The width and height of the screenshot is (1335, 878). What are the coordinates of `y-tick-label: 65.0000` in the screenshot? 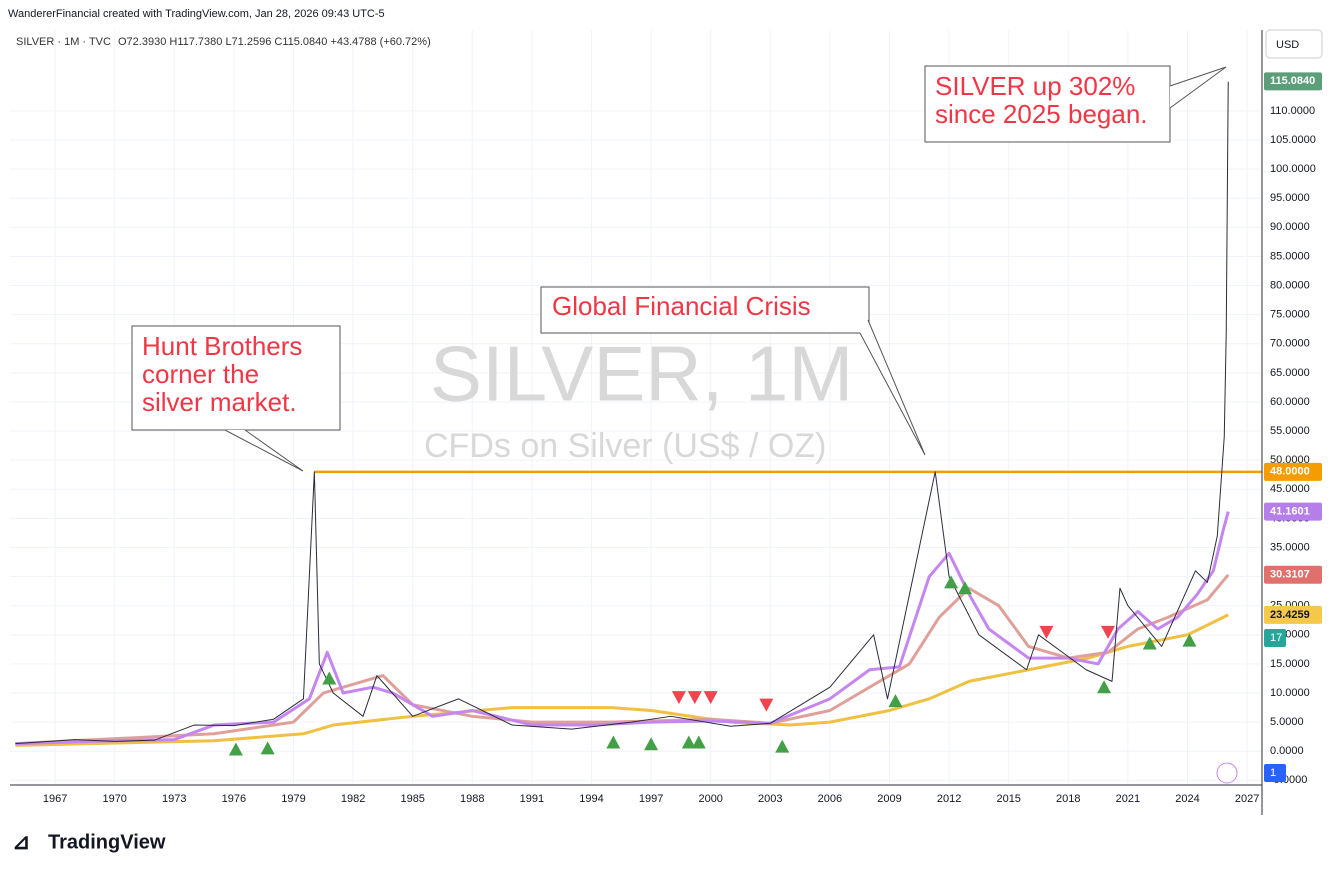 It's located at (1290, 373).